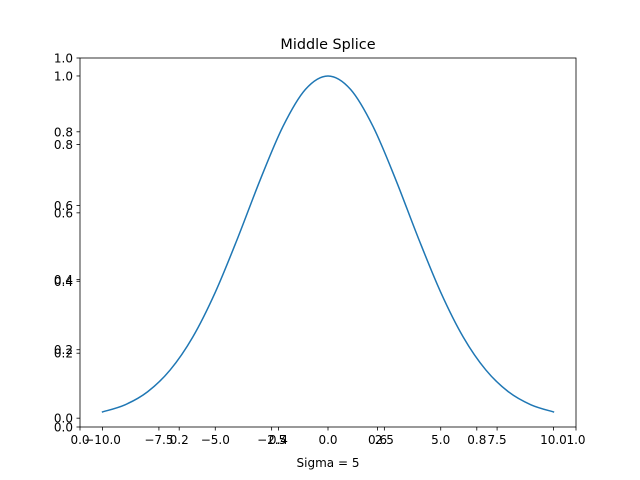 Image resolution: width=640 pixels, height=480 pixels. Describe the element at coordinates (158, 440) in the screenshot. I see `inner-x-tick-label-1: −7.5` at that location.